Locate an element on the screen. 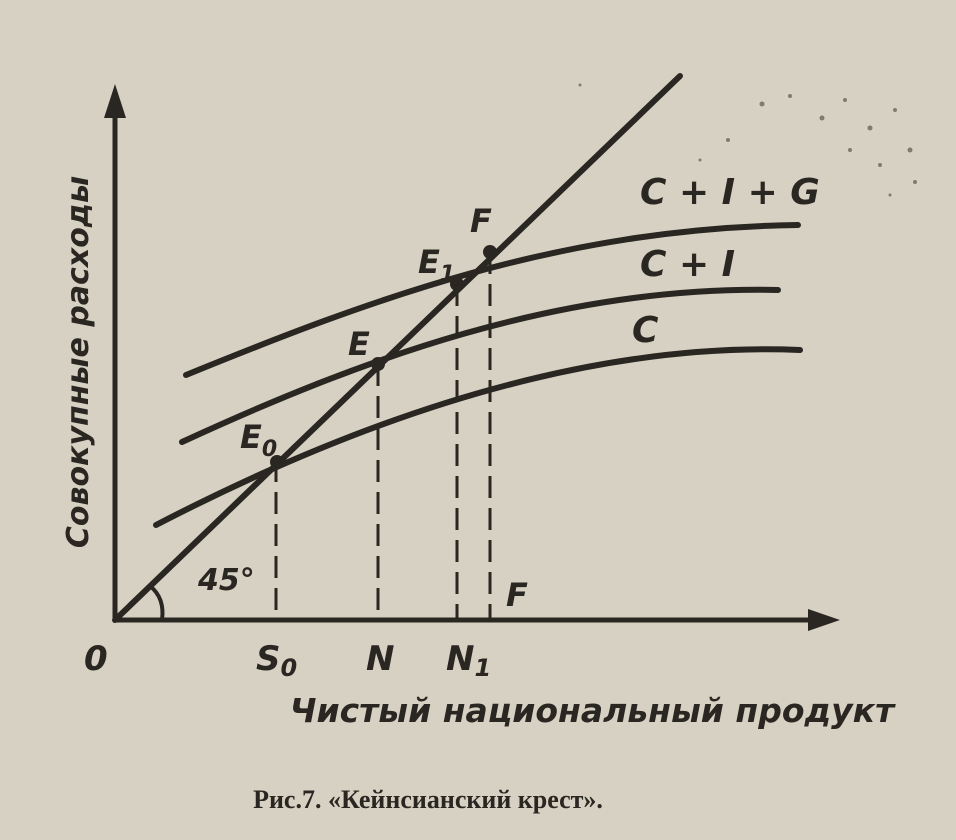 The image size is (956, 840). label-n: N is located at coordinates (380, 659).